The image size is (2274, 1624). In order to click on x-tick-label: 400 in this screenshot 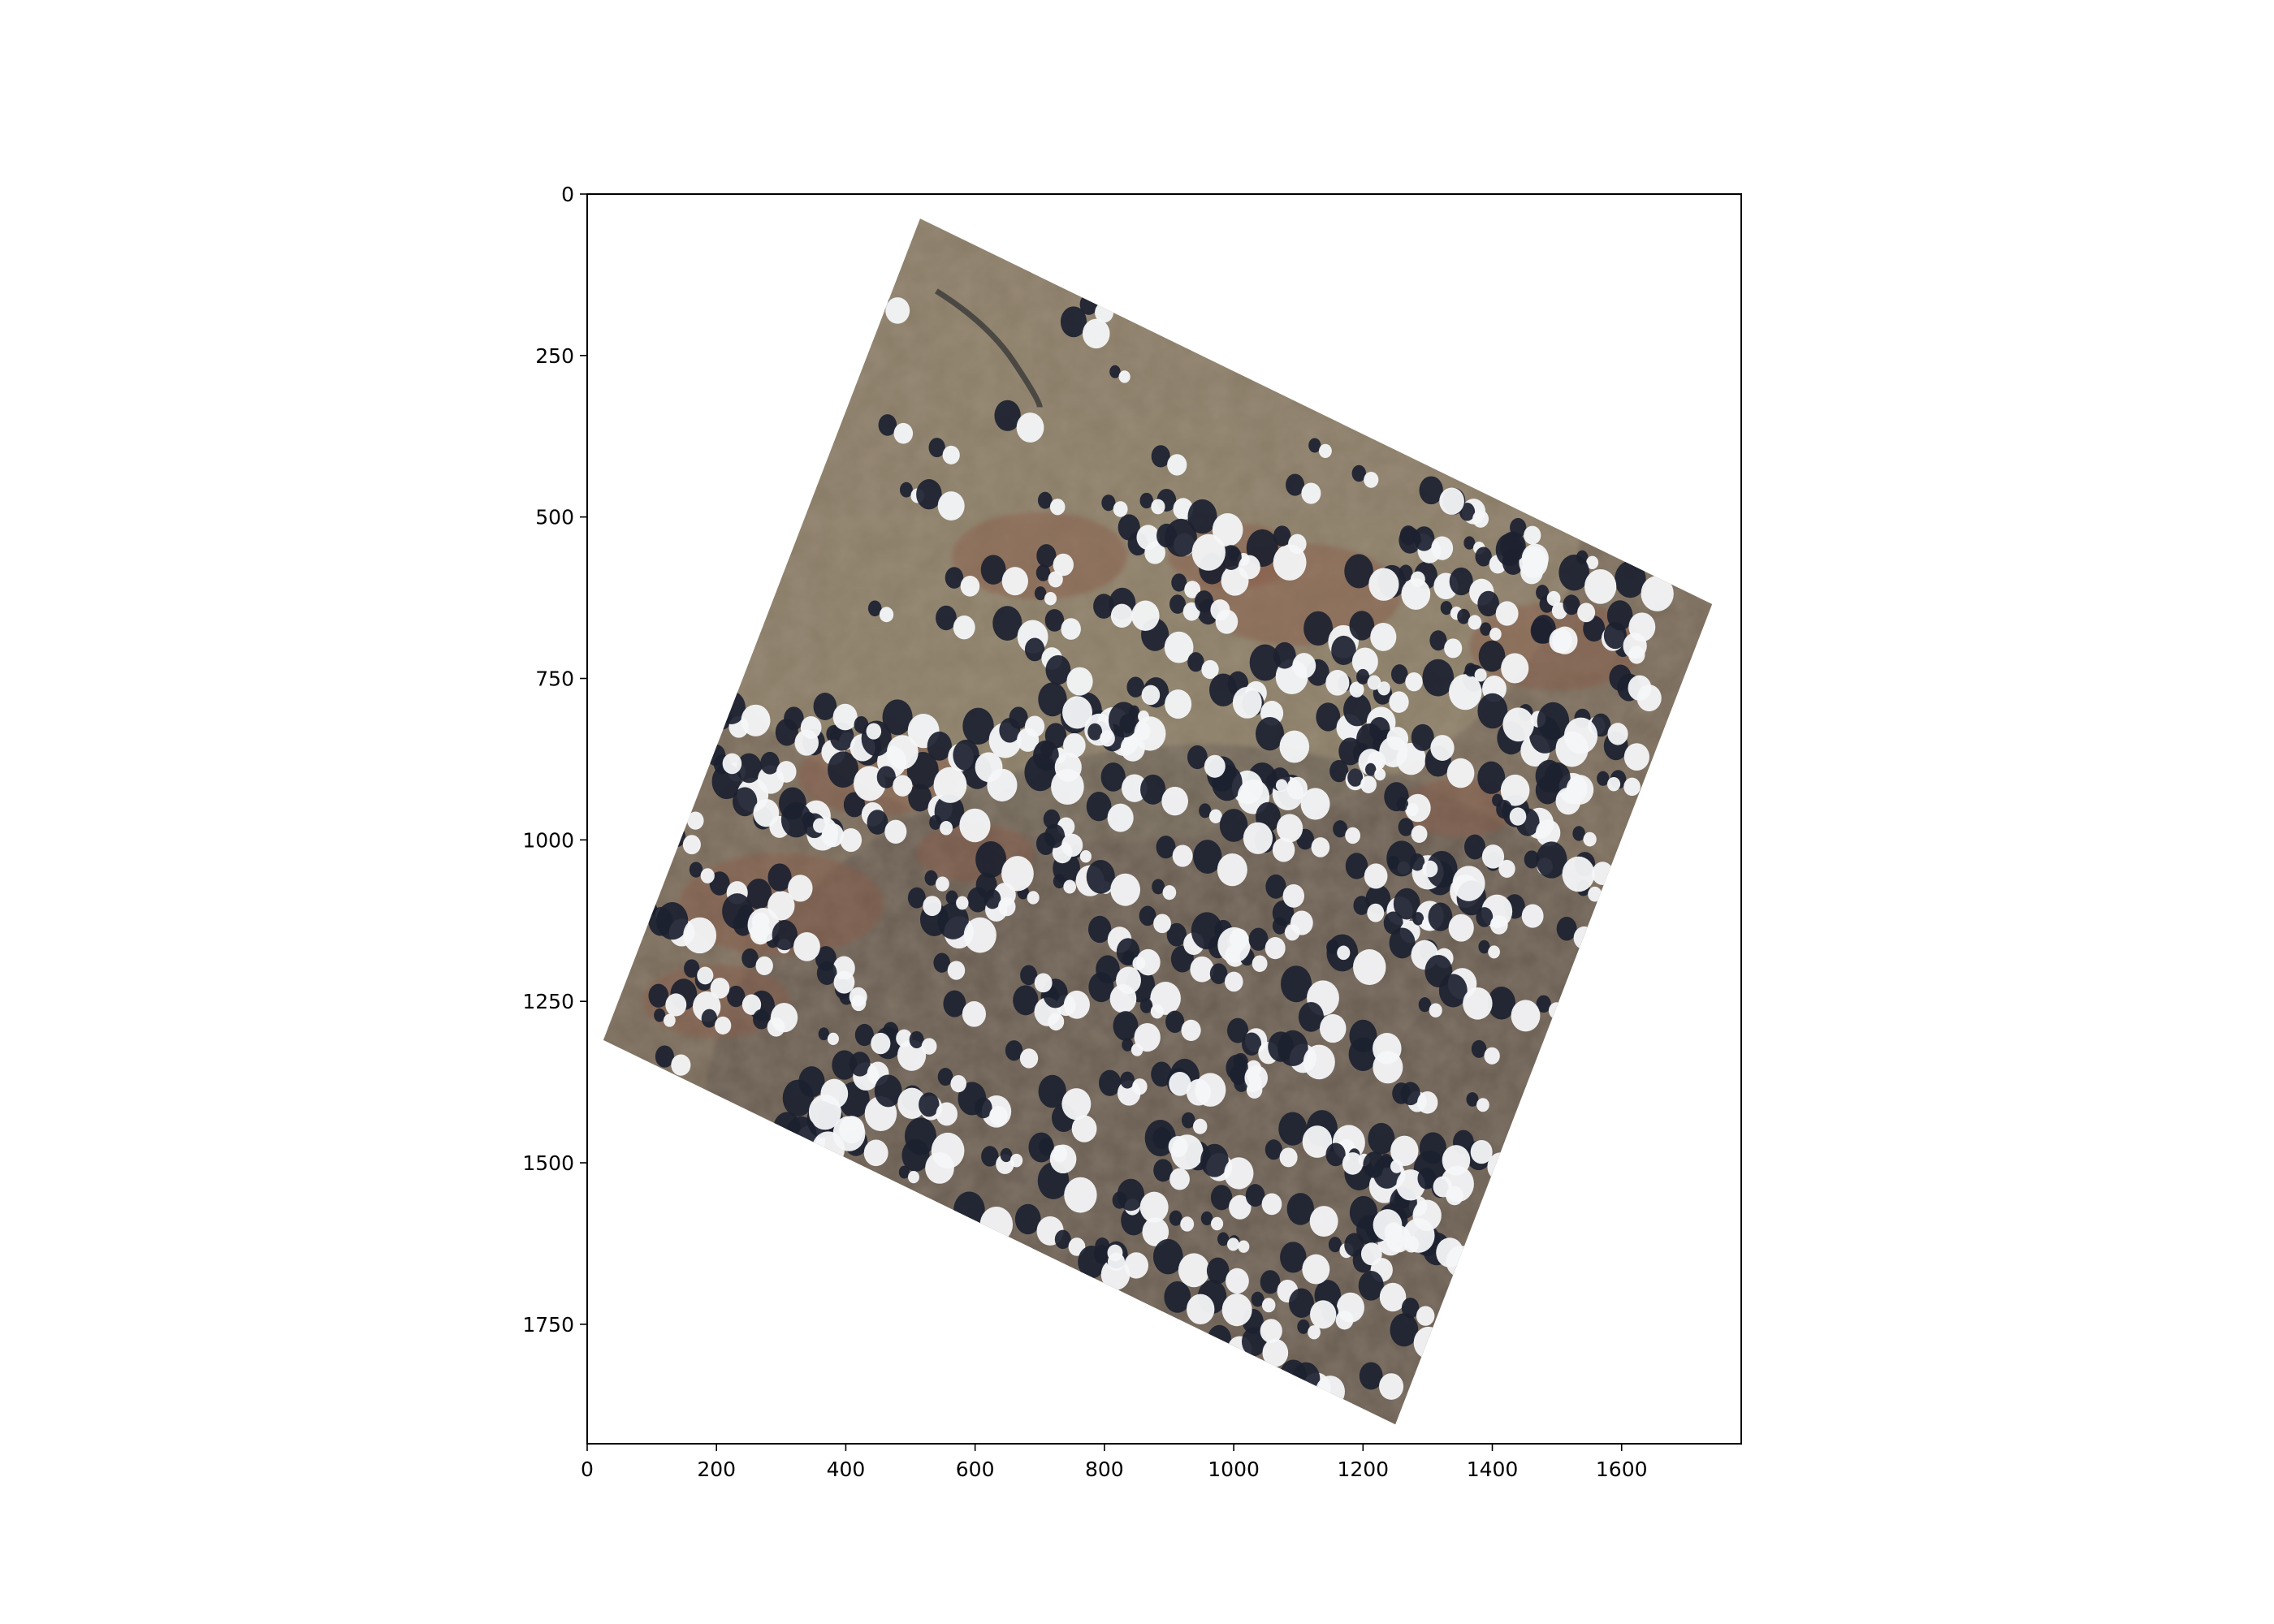, I will do `click(846, 1470)`.